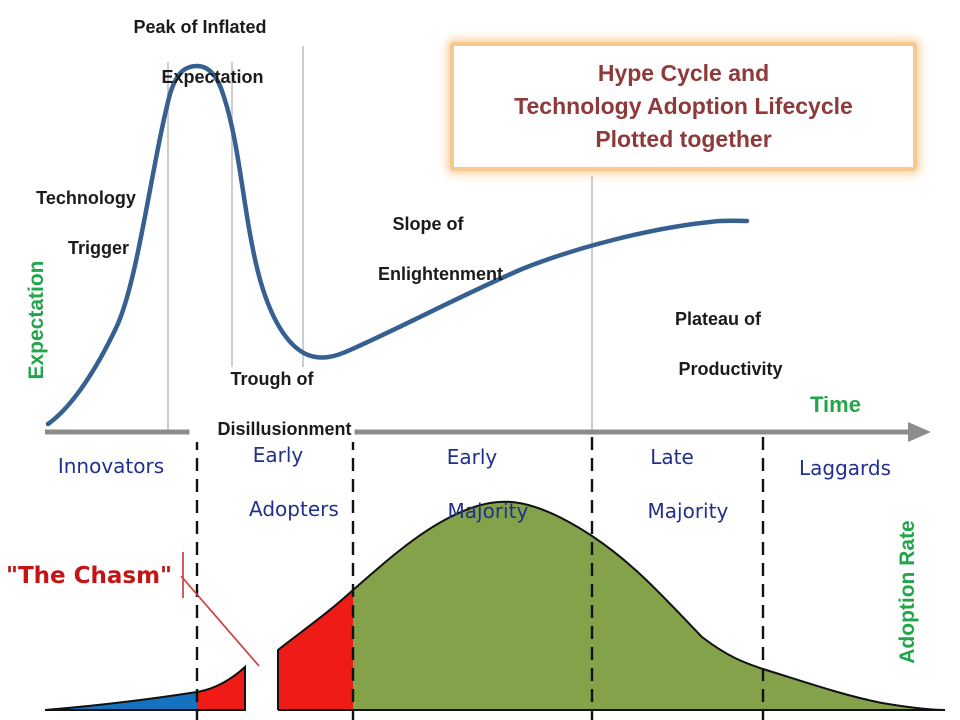 This screenshot has width=960, height=720. What do you see at coordinates (835, 404) in the screenshot?
I see `time-axis-label: Time` at bounding box center [835, 404].